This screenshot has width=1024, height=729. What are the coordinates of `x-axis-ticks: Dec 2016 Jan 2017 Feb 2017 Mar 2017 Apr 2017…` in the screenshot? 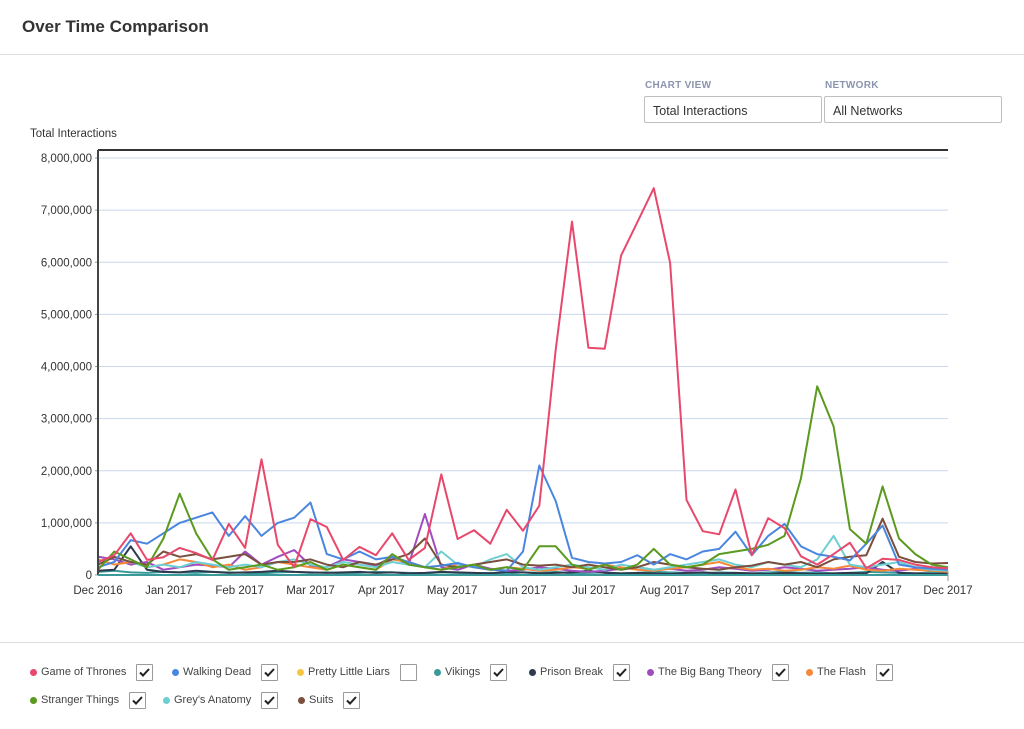 It's located at (522, 591).